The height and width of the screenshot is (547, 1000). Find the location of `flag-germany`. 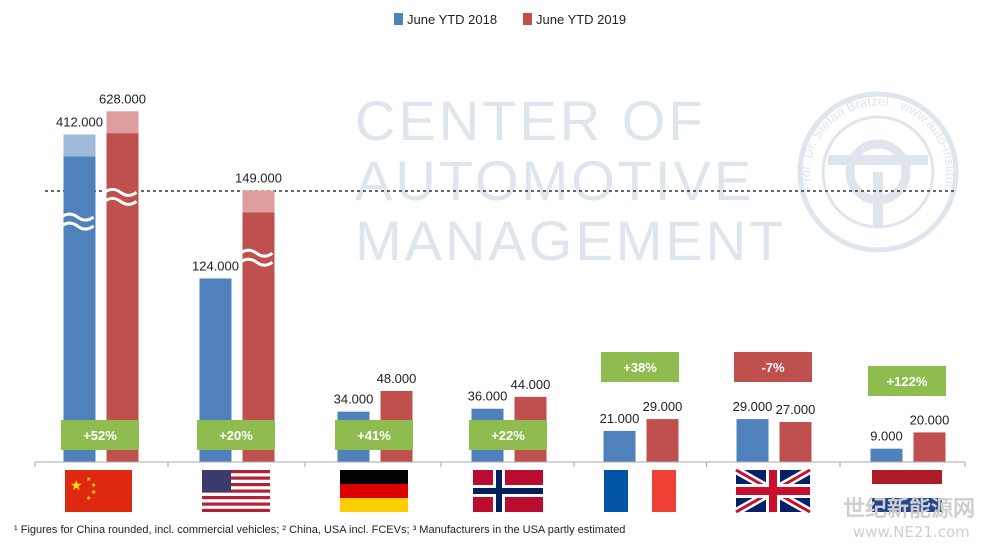

flag-germany is located at coordinates (374, 491).